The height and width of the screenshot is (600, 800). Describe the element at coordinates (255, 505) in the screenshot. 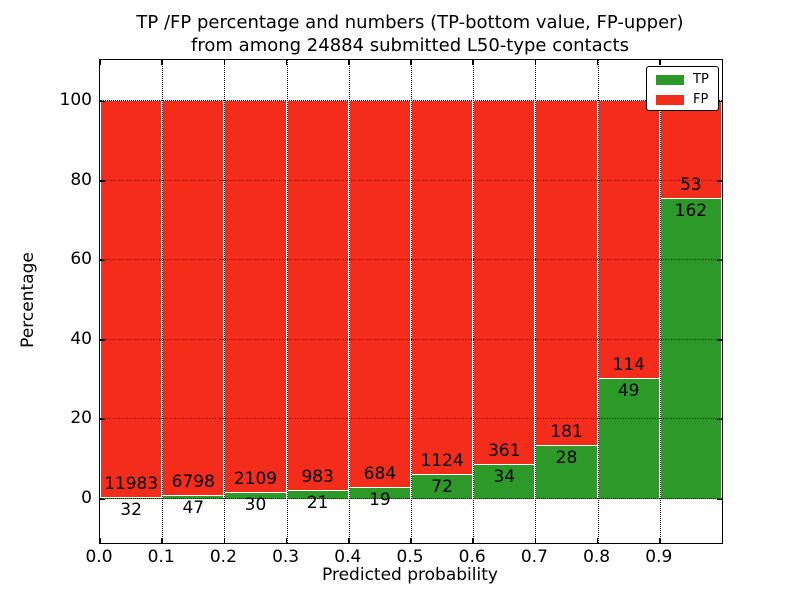

I see `tp-count-label: 30` at that location.